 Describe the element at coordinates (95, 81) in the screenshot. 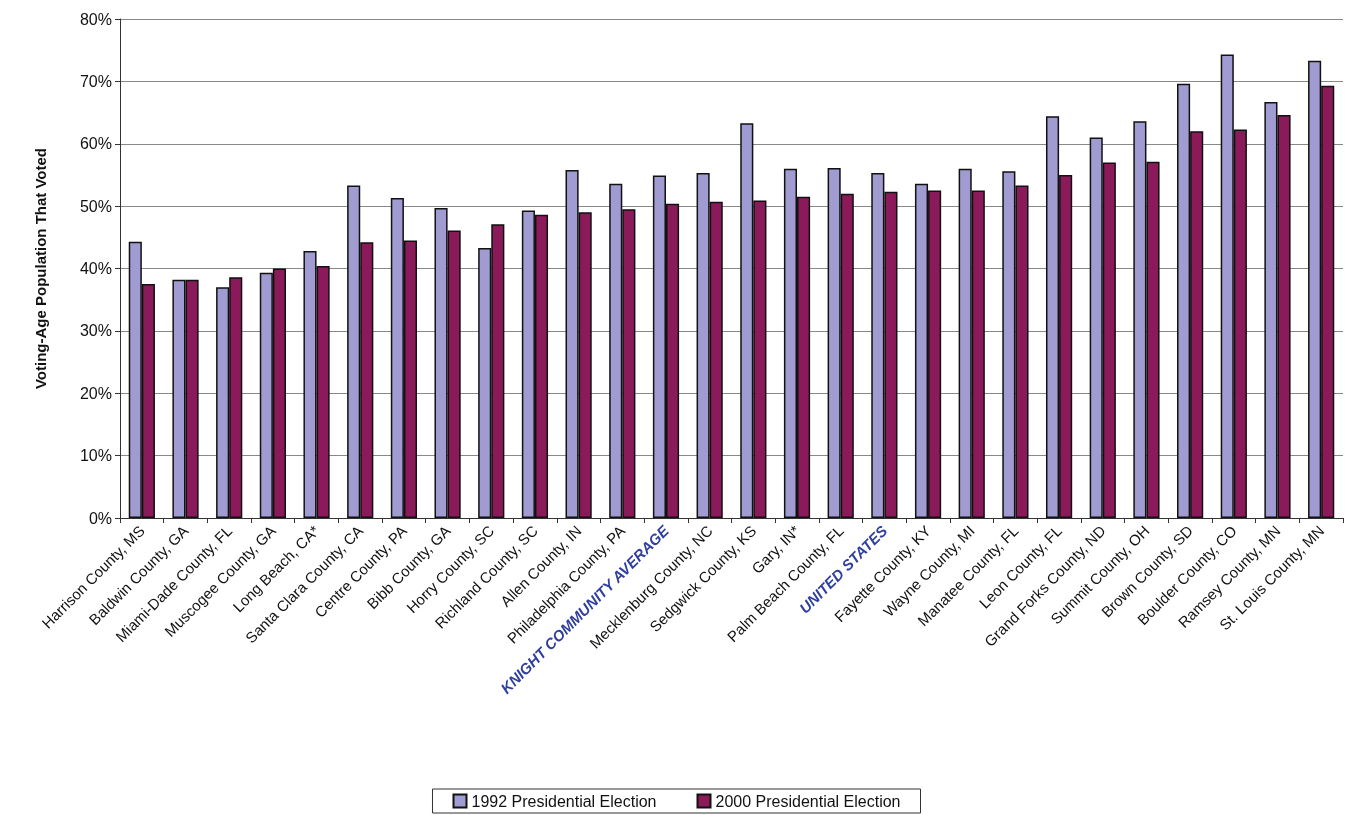

I see `y-tick-label: 70%` at that location.